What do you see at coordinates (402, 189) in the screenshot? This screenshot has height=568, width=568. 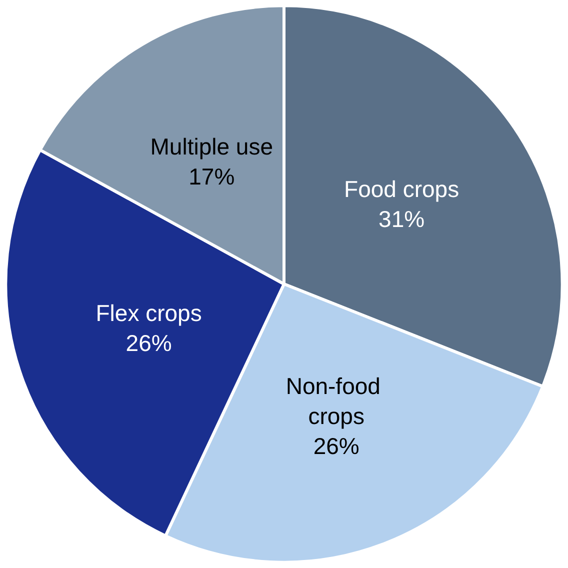 I see `slice-label: Food crops` at bounding box center [402, 189].